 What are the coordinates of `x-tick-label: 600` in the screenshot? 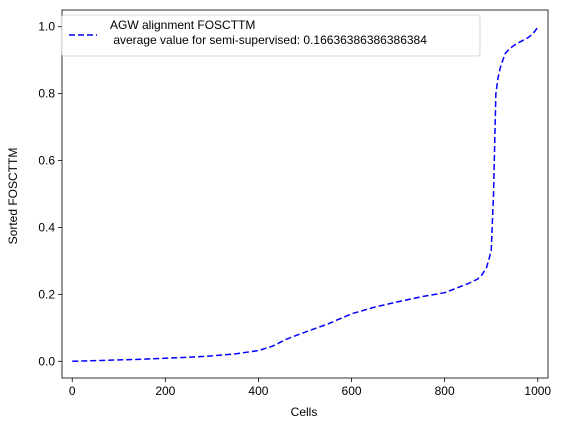 It's located at (352, 391).